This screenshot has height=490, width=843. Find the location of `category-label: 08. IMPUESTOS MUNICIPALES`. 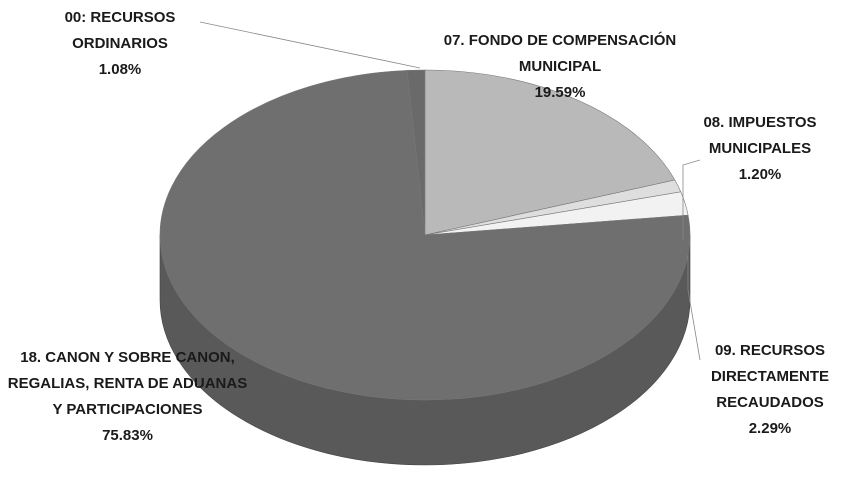

category-label: 08. IMPUESTOS MUNICIPALES is located at coordinates (760, 135).